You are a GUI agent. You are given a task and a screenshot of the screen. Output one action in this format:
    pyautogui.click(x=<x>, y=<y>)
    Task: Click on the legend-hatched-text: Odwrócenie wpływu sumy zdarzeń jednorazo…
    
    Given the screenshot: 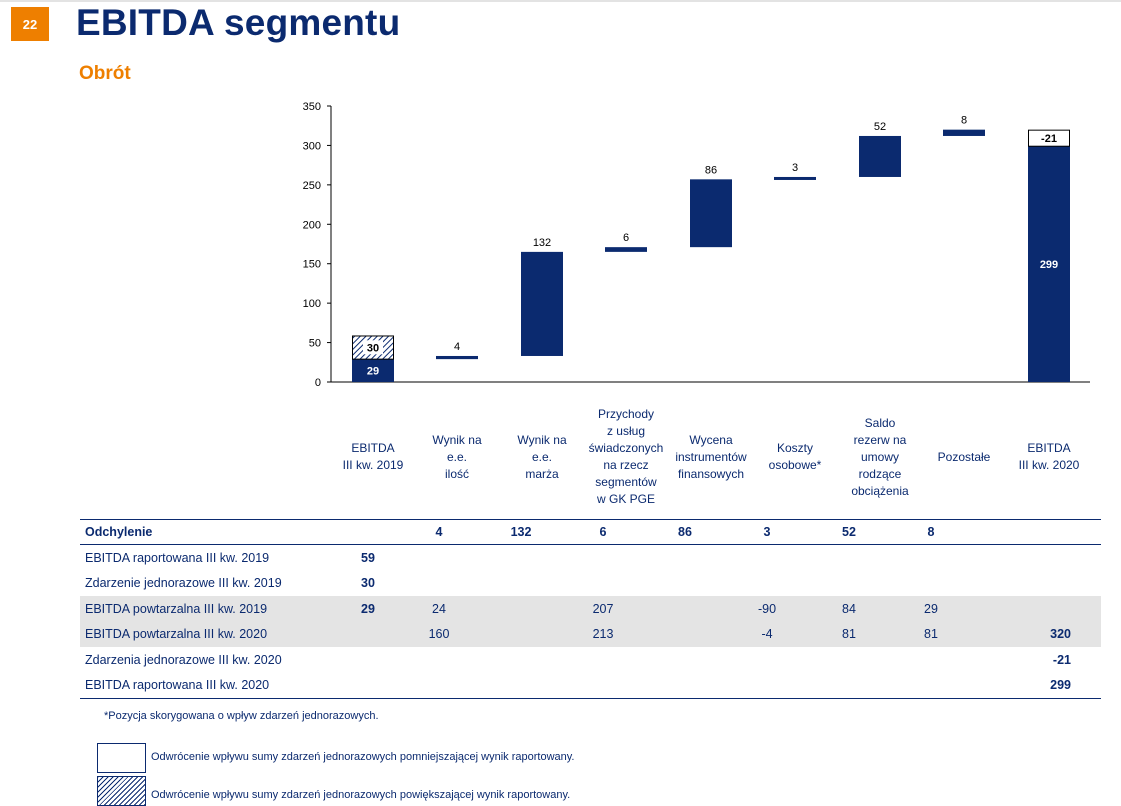 What is the action you would take?
    pyautogui.click(x=361, y=795)
    